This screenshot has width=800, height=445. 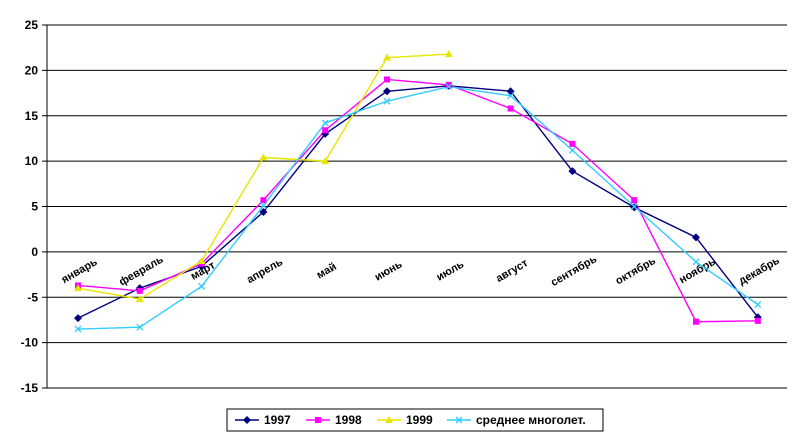 What do you see at coordinates (348, 420) in the screenshot?
I see `legend-label: 1998` at bounding box center [348, 420].